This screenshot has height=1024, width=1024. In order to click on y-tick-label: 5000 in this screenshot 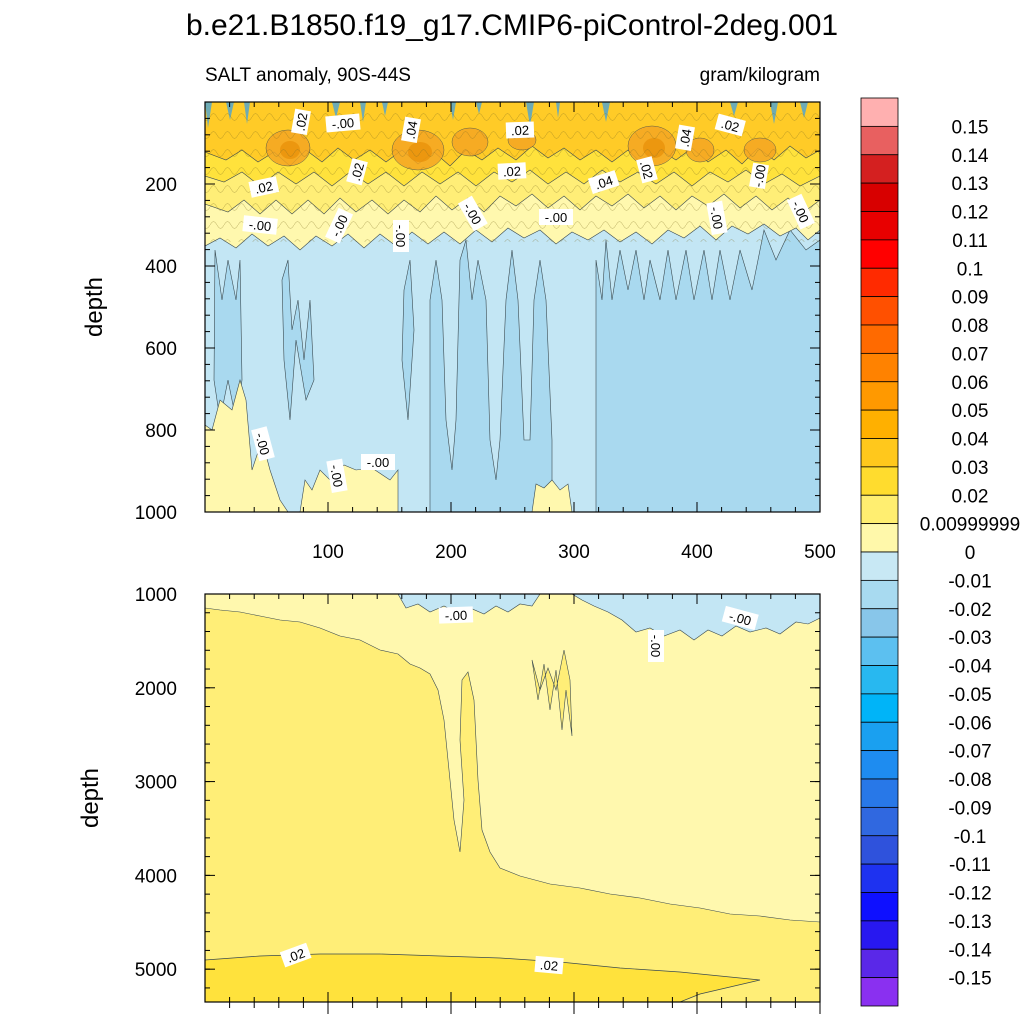, I will do `click(156, 970)`.